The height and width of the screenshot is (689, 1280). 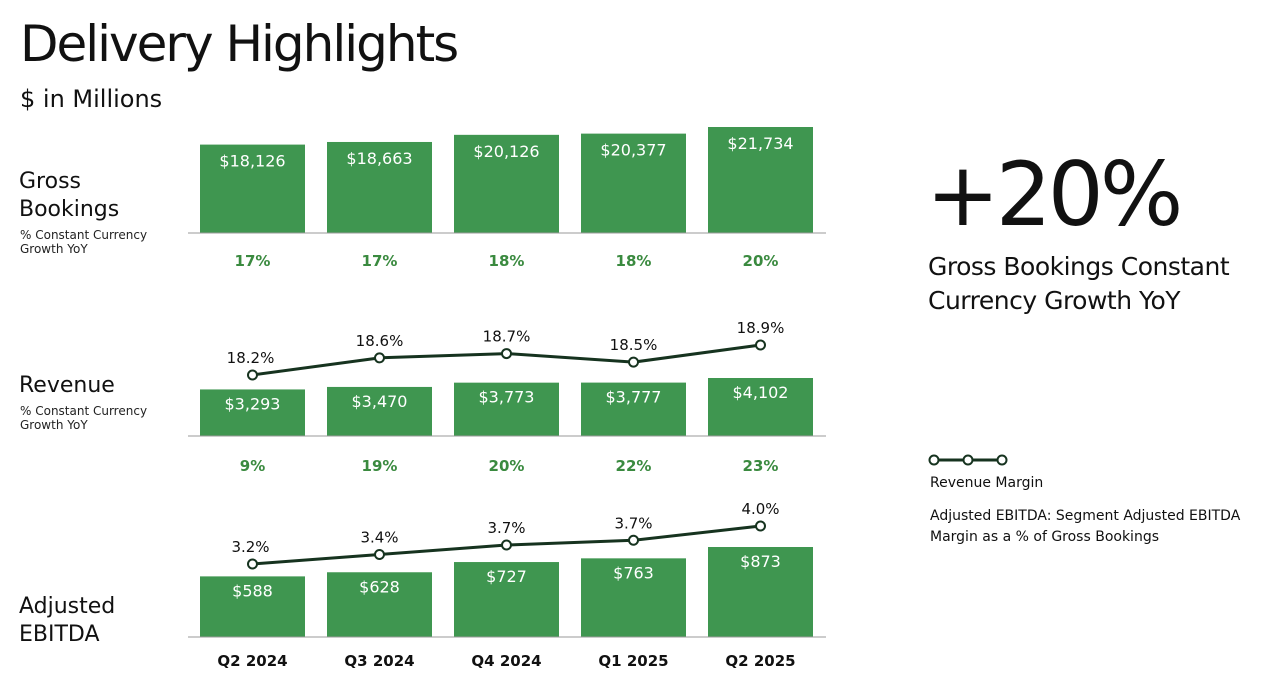 I want to click on x-tick-label: Q3 2024, so click(x=379, y=661).